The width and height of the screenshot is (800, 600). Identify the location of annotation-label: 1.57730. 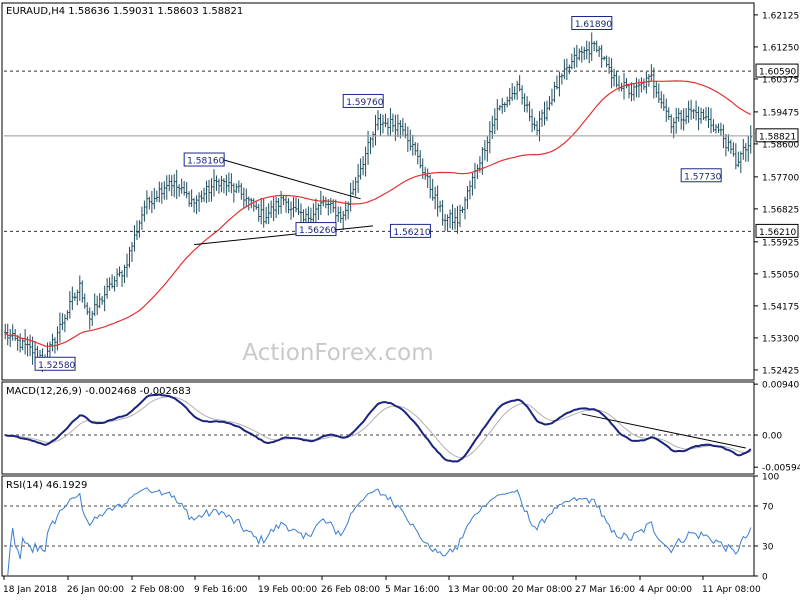
(702, 177).